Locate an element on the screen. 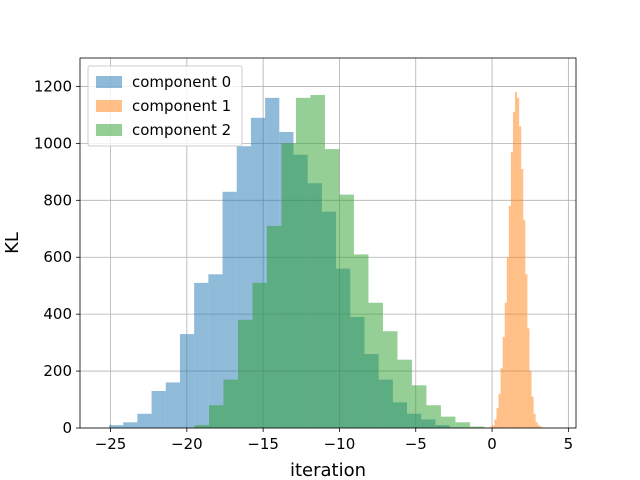 The height and width of the screenshot is (480, 640). y-tick-label: 400 is located at coordinates (57, 314).